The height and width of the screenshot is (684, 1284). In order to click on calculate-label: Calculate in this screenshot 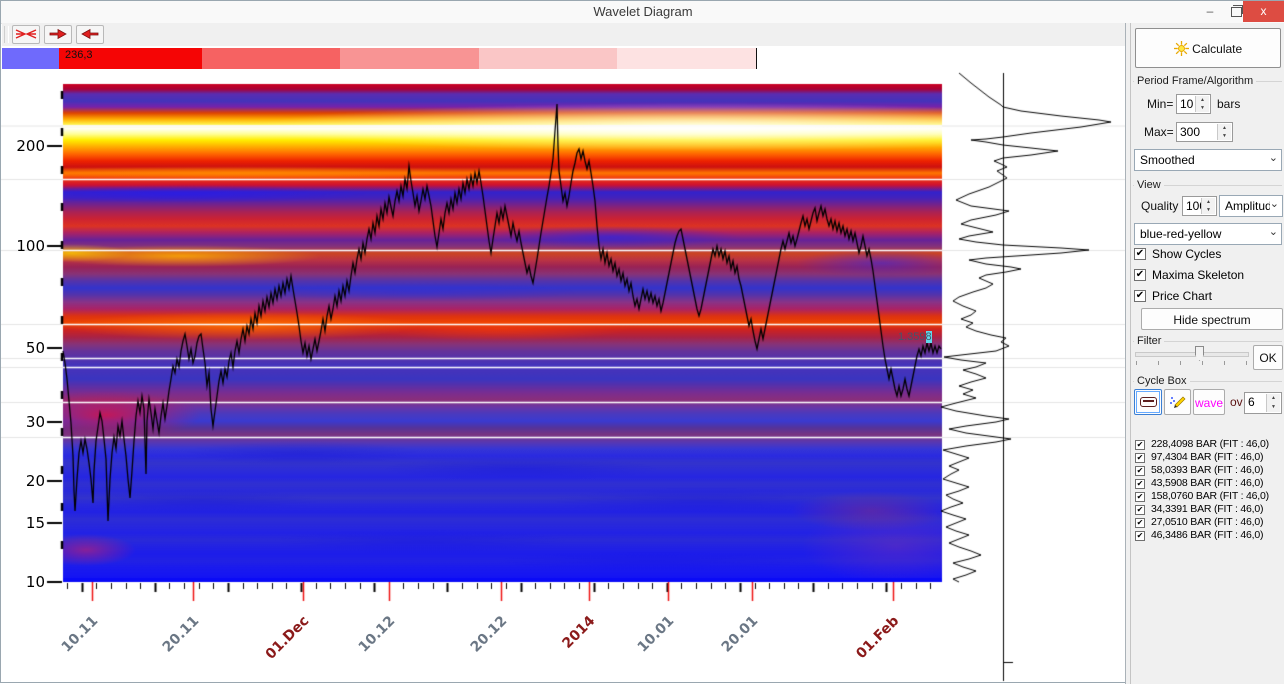, I will do `click(1217, 49)`.